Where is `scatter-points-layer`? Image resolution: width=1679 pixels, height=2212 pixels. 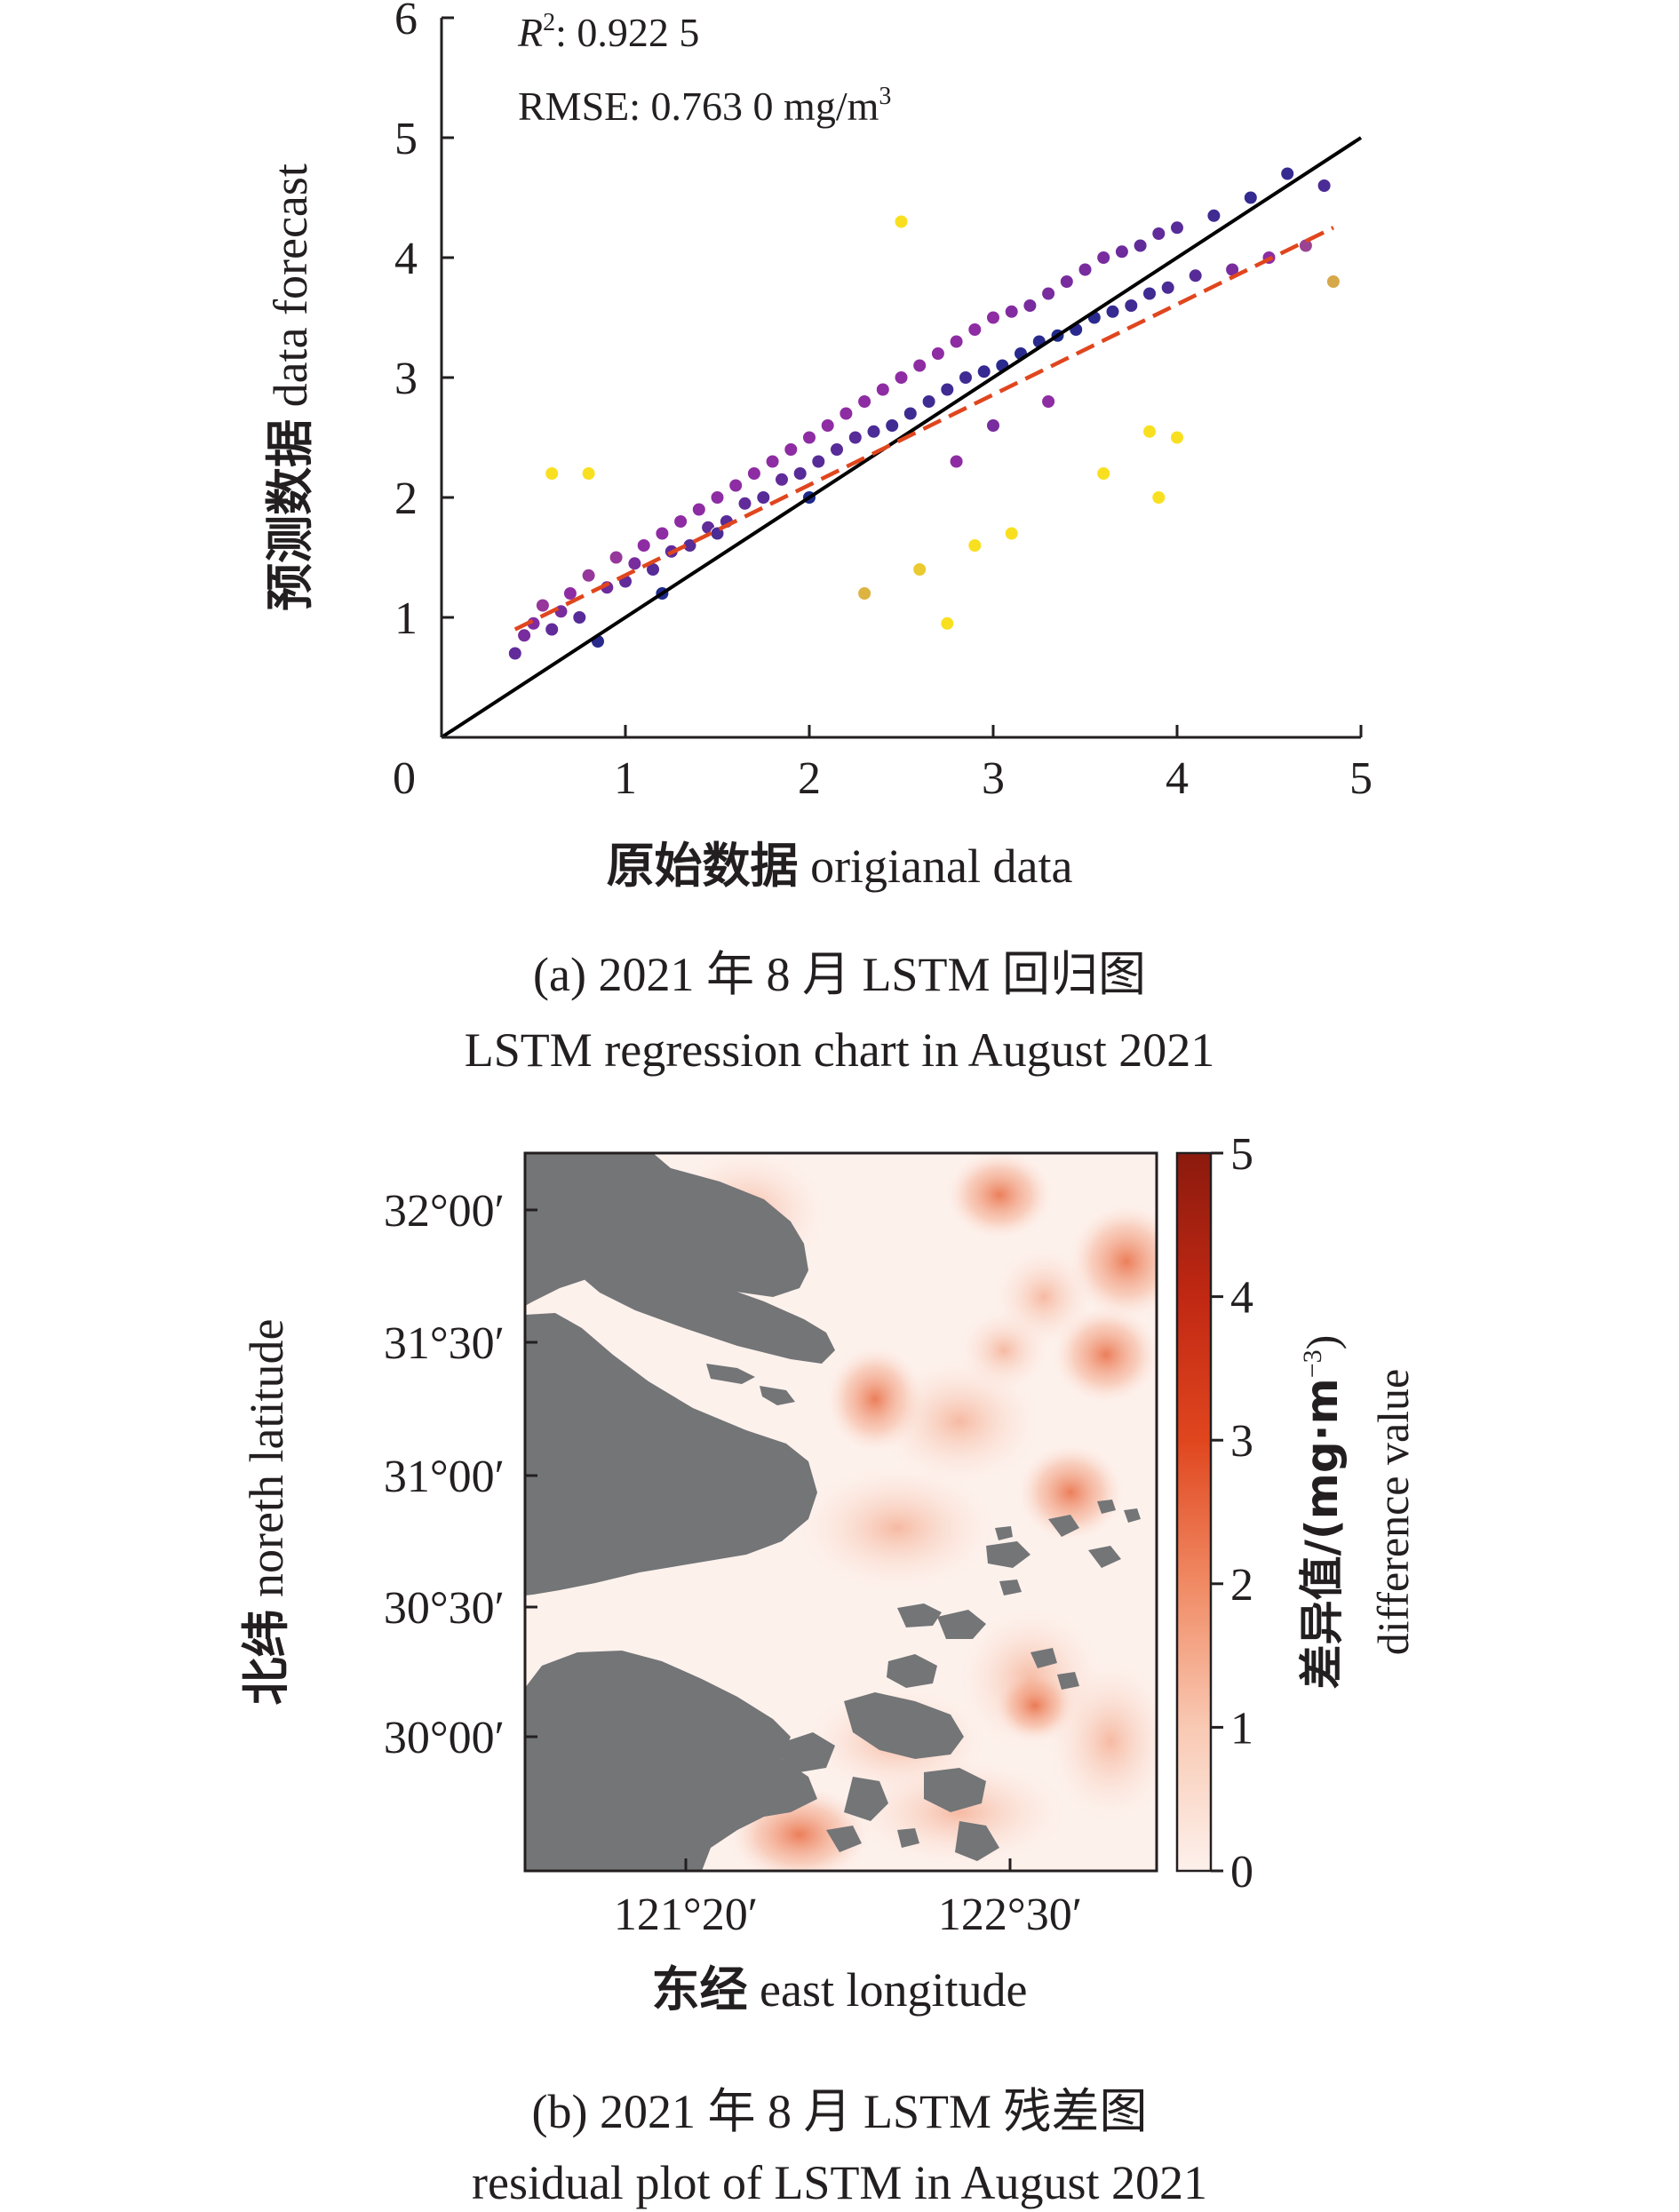 scatter-points-layer is located at coordinates (924, 414).